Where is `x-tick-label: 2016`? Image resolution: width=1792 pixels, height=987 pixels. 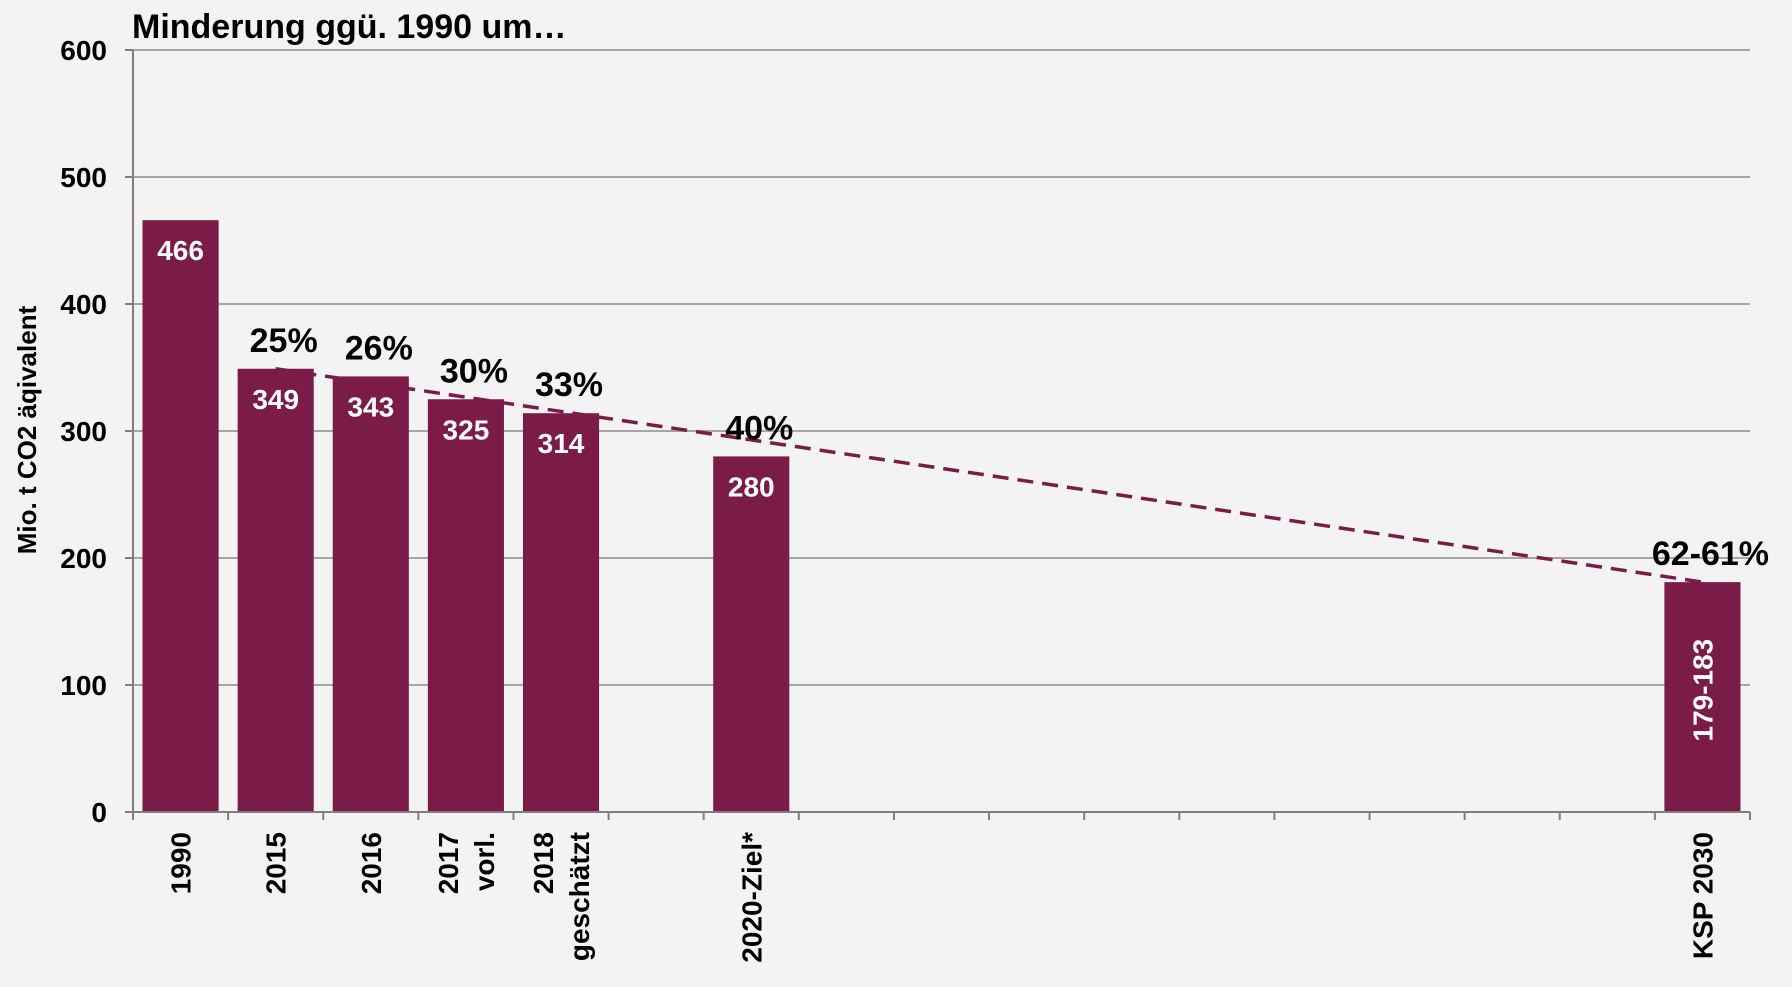 x-tick-label: 2016 is located at coordinates (371, 863).